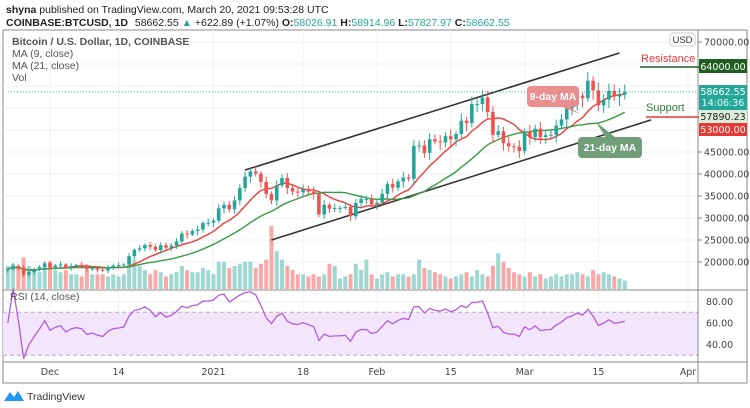  What do you see at coordinates (345, 23) in the screenshot?
I see `high-label: H:` at bounding box center [345, 23].